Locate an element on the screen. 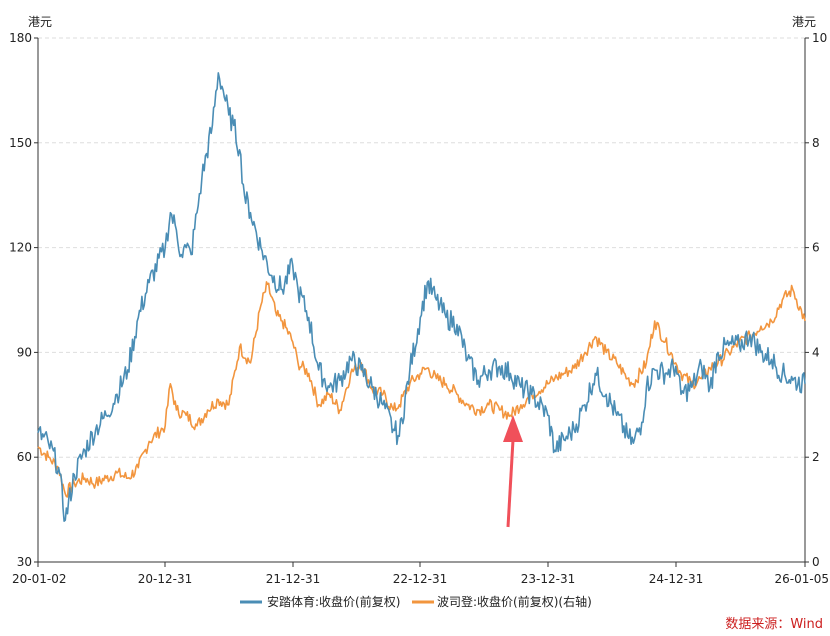 The image size is (830, 636). left-axis-tick-label: 60 is located at coordinates (24, 457).